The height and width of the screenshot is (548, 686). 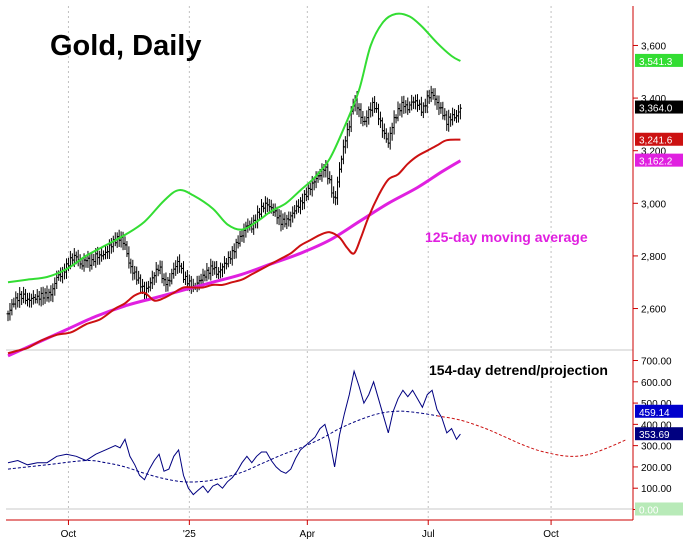 I want to click on price-y-tick-label: 2,600, so click(x=653, y=310).